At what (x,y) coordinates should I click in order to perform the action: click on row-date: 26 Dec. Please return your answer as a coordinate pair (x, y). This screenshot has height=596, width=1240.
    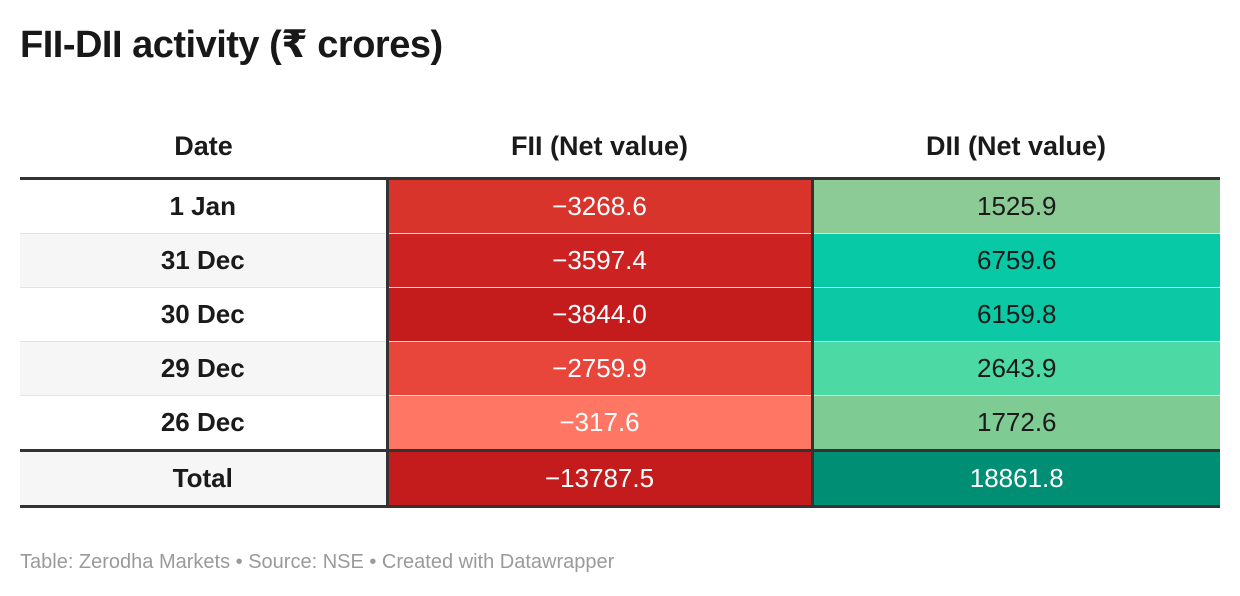
    Looking at the image, I should click on (204, 423).